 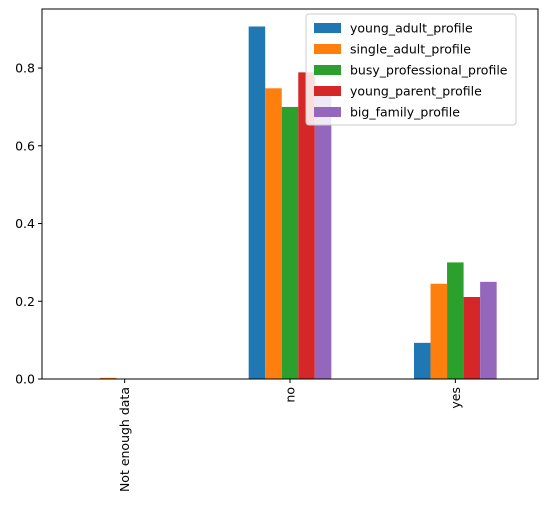 What do you see at coordinates (327, 112) in the screenshot?
I see `legend-swatch-big_family_profile` at bounding box center [327, 112].